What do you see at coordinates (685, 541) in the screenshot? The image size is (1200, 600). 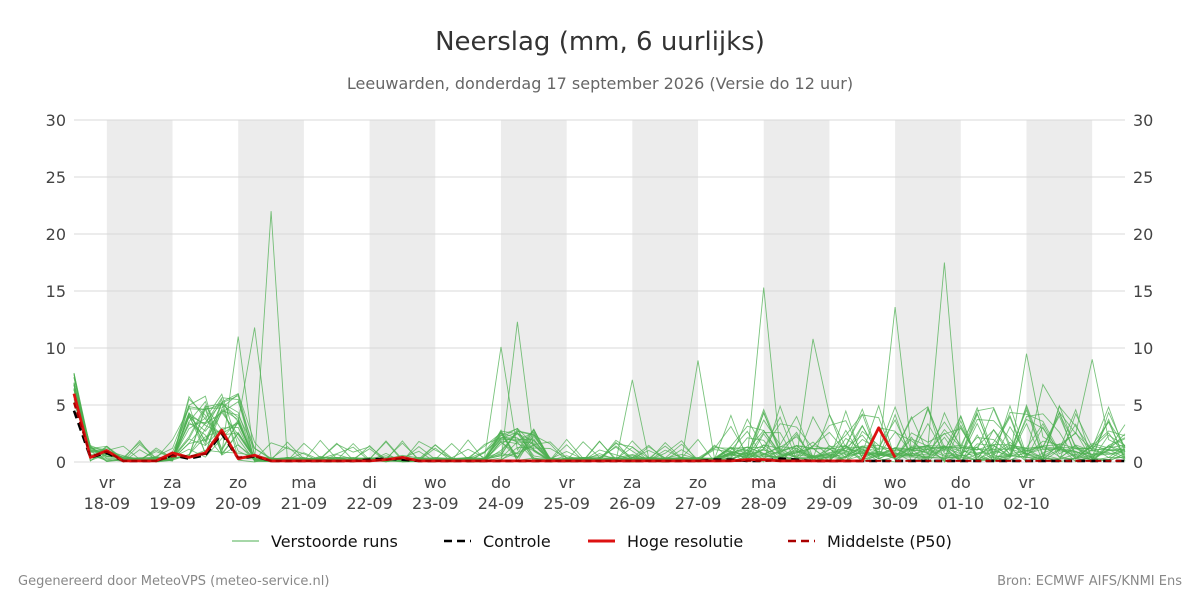 I see `legend-label: Hoge resolutie` at bounding box center [685, 541].